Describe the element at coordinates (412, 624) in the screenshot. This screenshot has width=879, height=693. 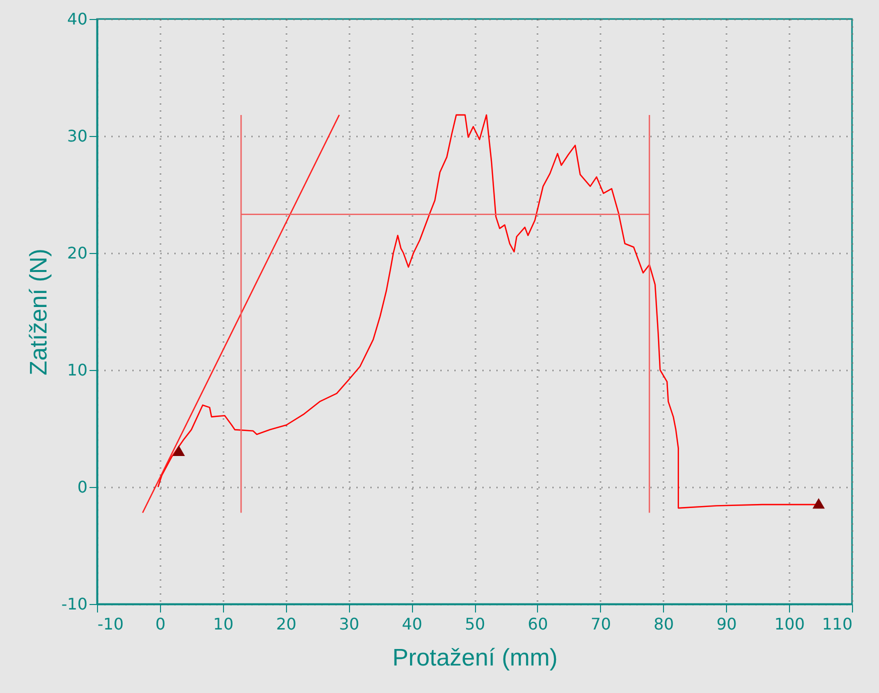
I see `x-tick-label: 40` at that location.